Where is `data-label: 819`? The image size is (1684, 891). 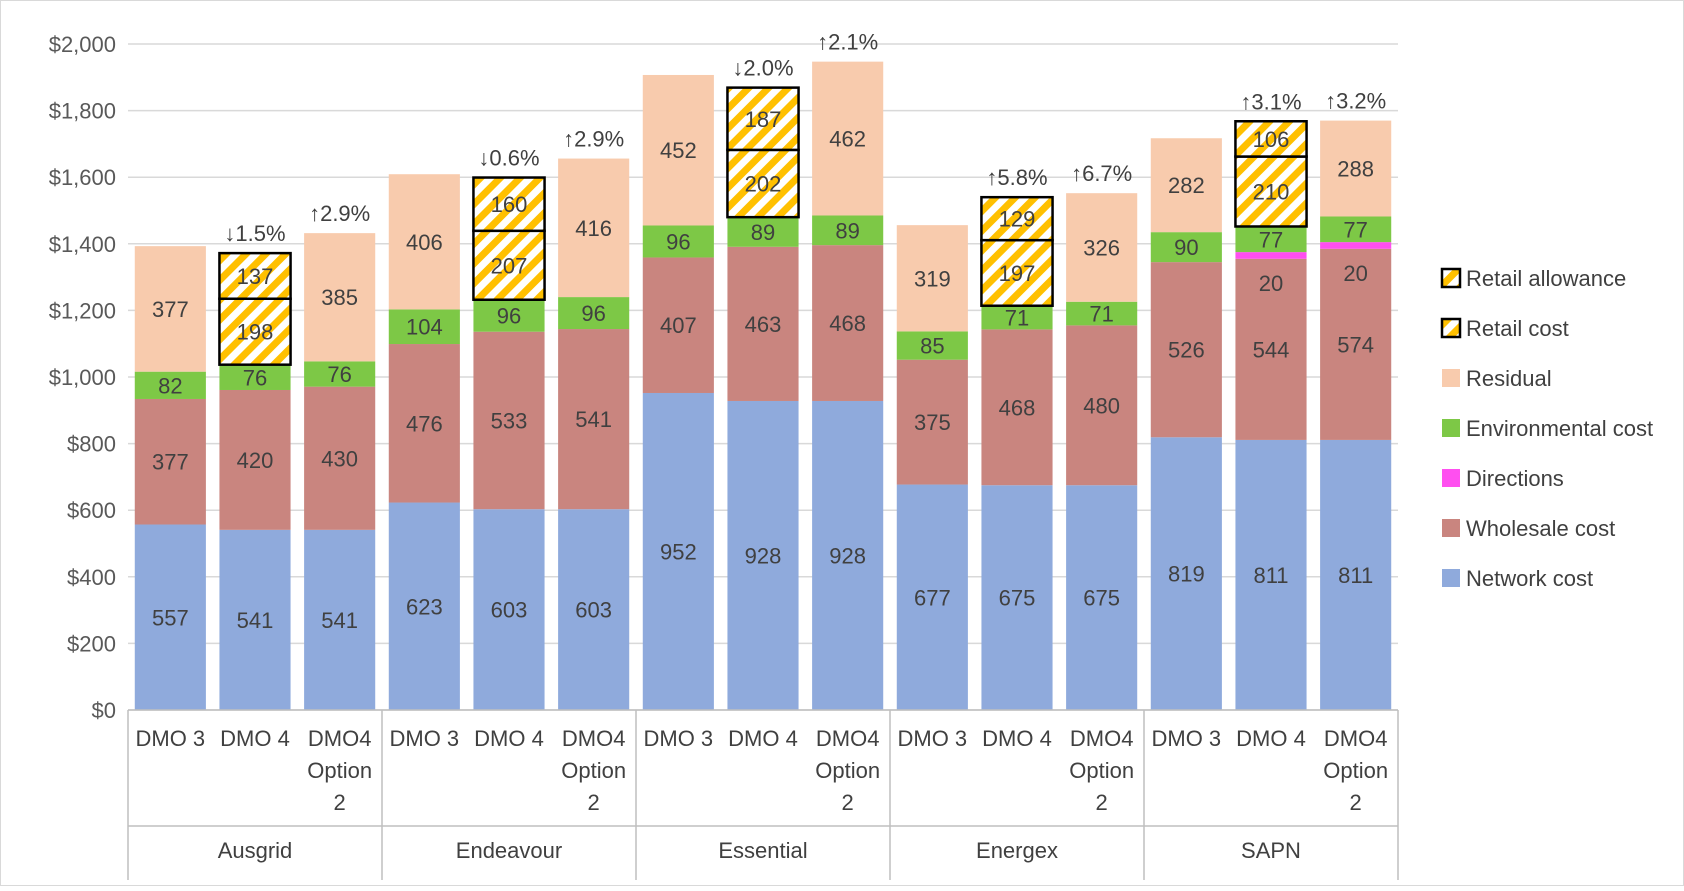
data-label: 819 is located at coordinates (1186, 574).